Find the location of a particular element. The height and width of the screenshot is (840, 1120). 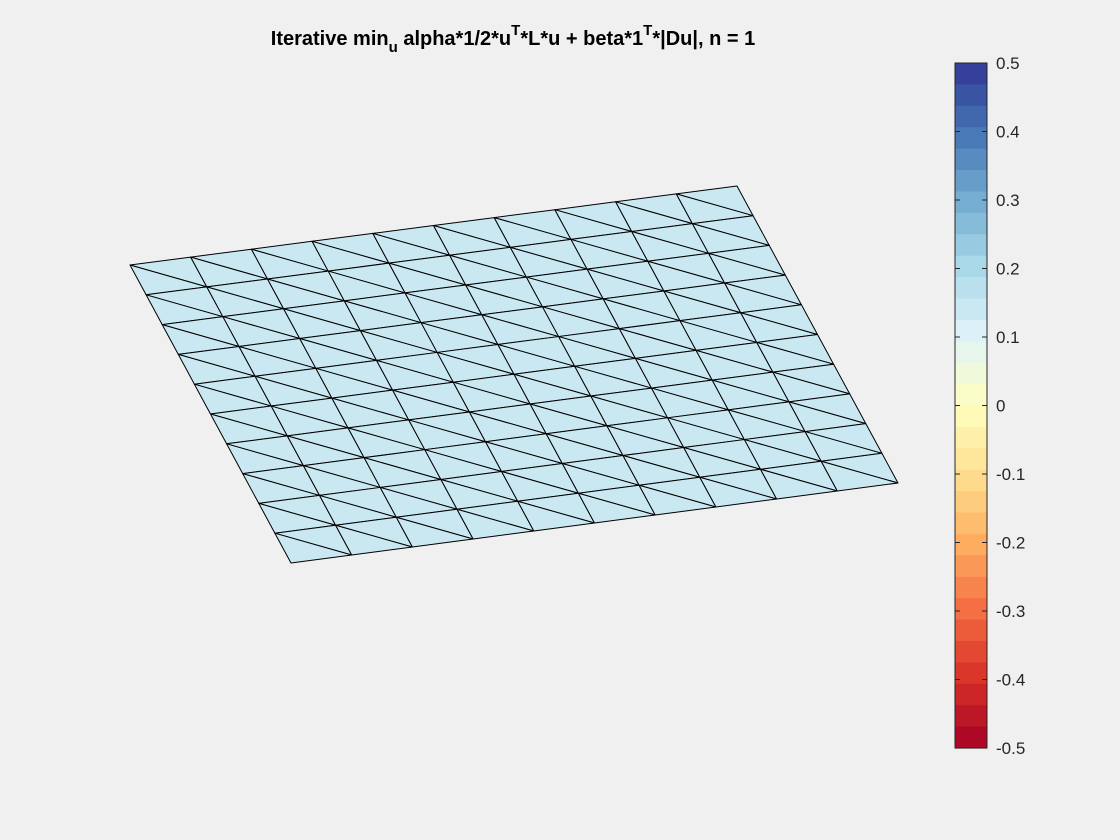

colorbar-tick-label: -0.2 is located at coordinates (1010, 543).